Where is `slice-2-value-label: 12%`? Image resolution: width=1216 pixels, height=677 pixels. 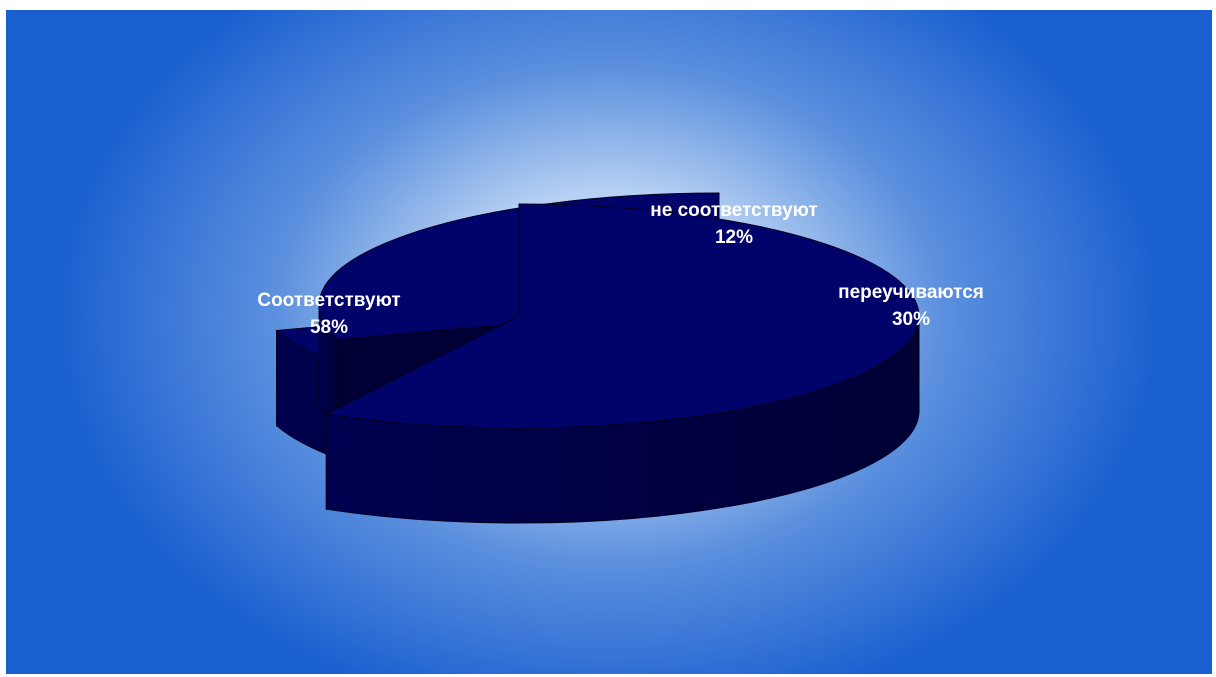 slice-2-value-label: 12% is located at coordinates (734, 237).